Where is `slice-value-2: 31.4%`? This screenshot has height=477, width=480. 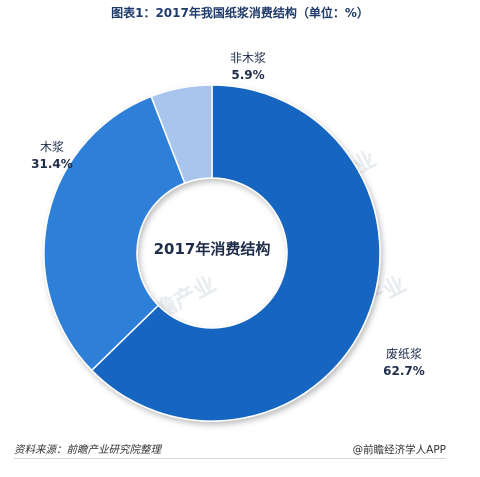
slice-value-2: 31.4% is located at coordinates (52, 164).